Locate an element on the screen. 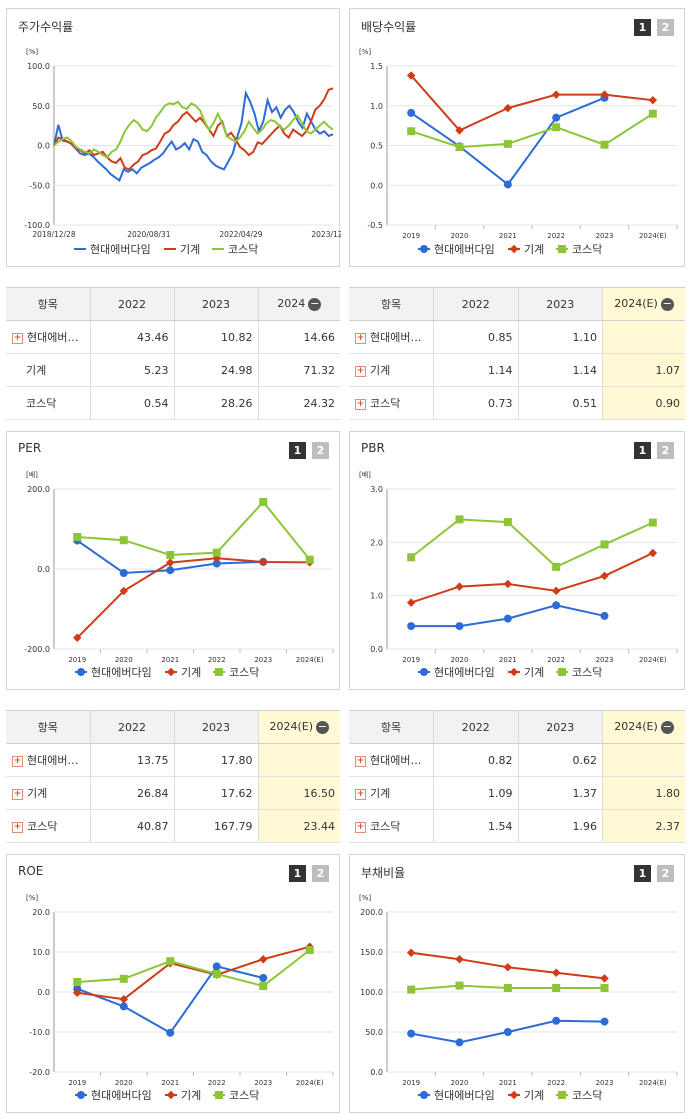 This screenshot has height=1115, width=691. y-tick-label: -10.0 is located at coordinates (39, 1032).